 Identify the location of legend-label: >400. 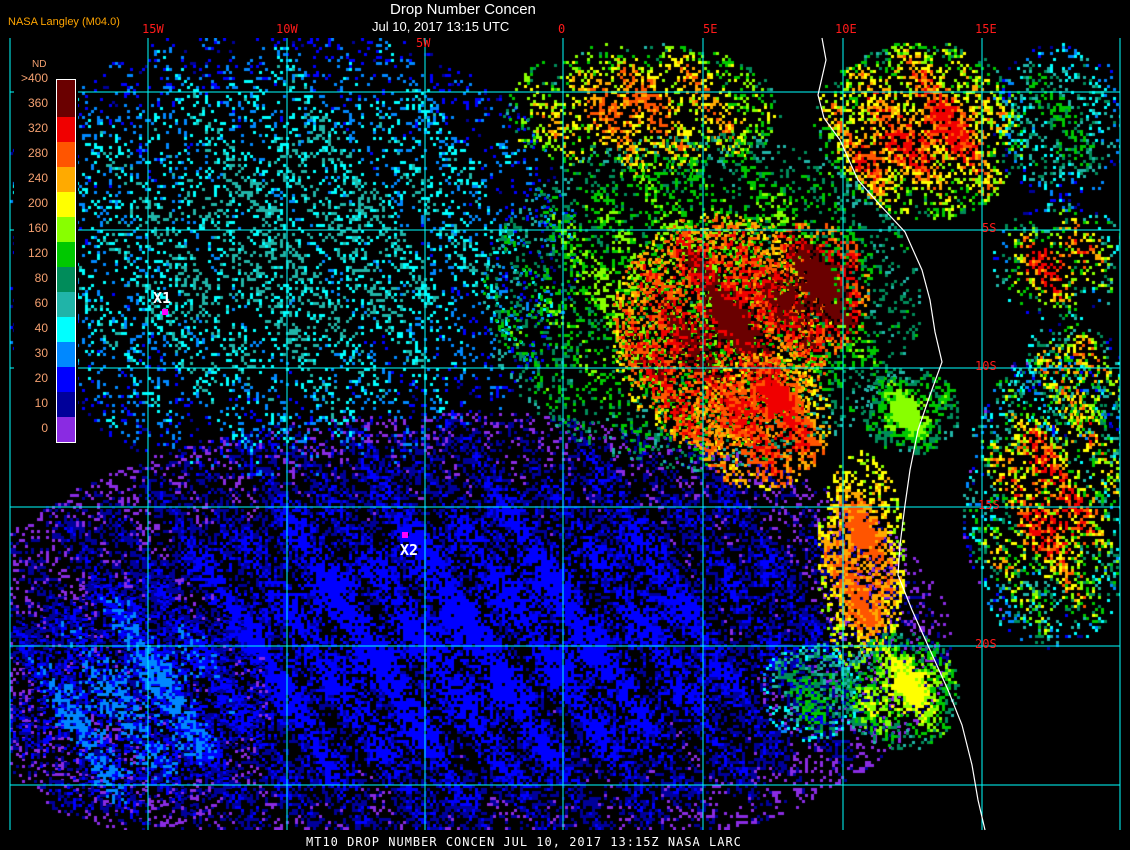
(34, 78).